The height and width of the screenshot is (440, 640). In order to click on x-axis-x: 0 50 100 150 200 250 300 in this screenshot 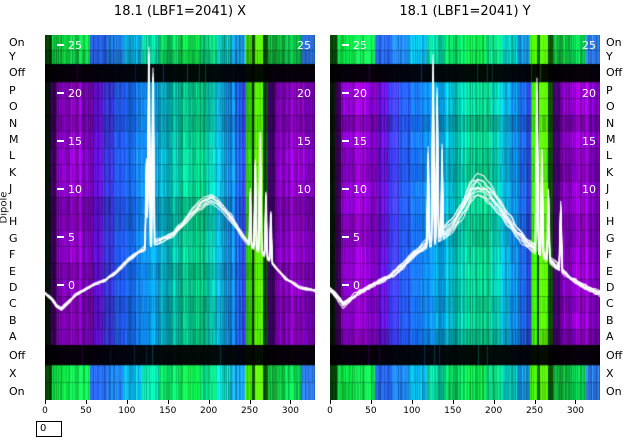, I will do `click(178, 412)`.